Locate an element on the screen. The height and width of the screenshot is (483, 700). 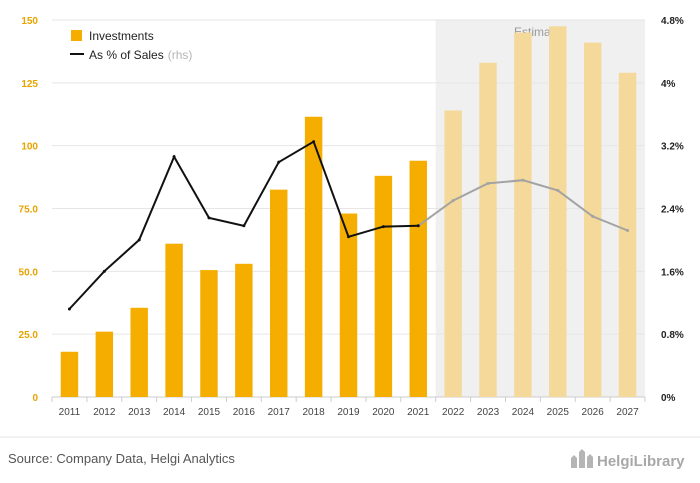
point-pct-sales-2026 is located at coordinates (593, 216).